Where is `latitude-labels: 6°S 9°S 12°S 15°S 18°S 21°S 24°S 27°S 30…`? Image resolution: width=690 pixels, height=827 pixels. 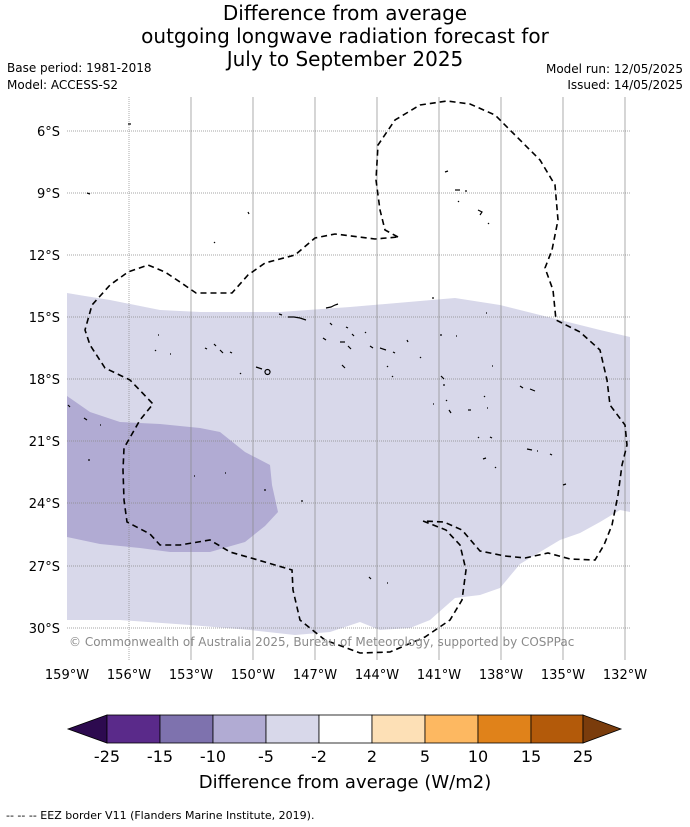 latitude-labels: 6°S 9°S 12°S 15°S 18°S 21°S 24°S 27°S 30… is located at coordinates (44, 381).